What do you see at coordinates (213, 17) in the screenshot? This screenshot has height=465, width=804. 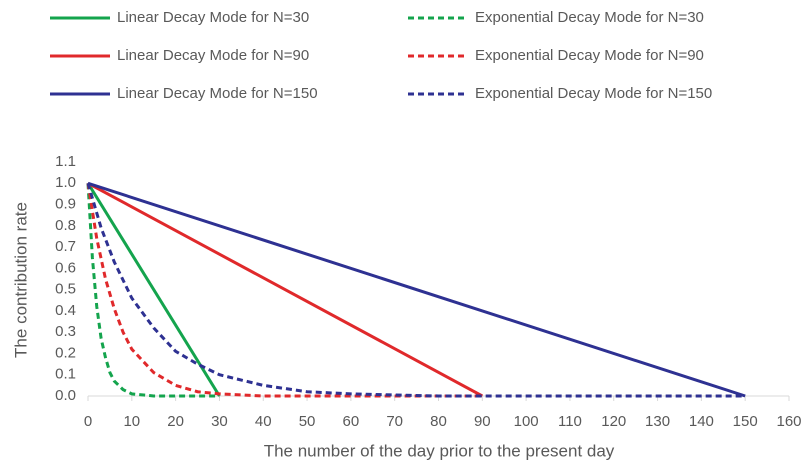 I see `legend-label: Linear Decay Mode for N=30` at bounding box center [213, 17].